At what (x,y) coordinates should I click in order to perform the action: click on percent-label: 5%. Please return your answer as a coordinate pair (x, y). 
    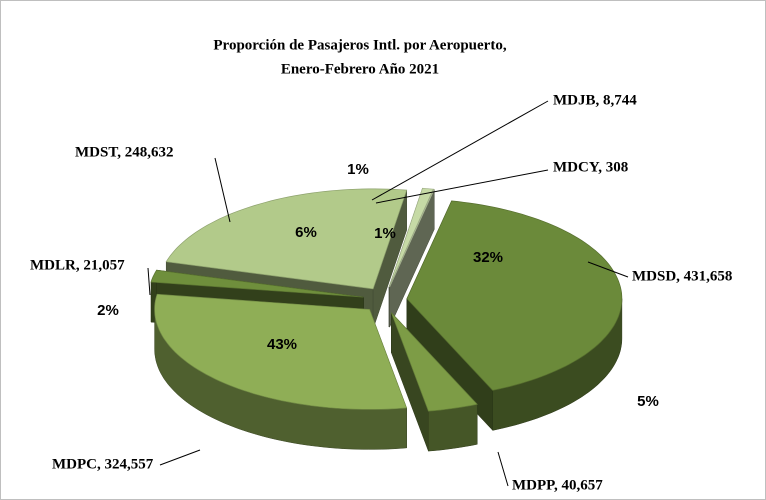
    Looking at the image, I should click on (648, 401).